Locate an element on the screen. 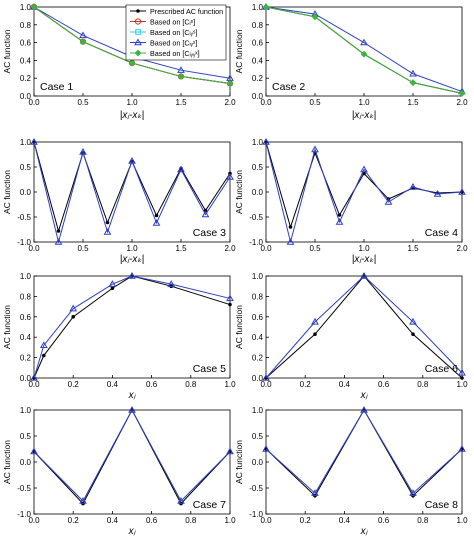 Image resolution: width=474 pixels, height=540 pixels. legend-label: Based on [Cᵢˢ] is located at coordinates (172, 22).